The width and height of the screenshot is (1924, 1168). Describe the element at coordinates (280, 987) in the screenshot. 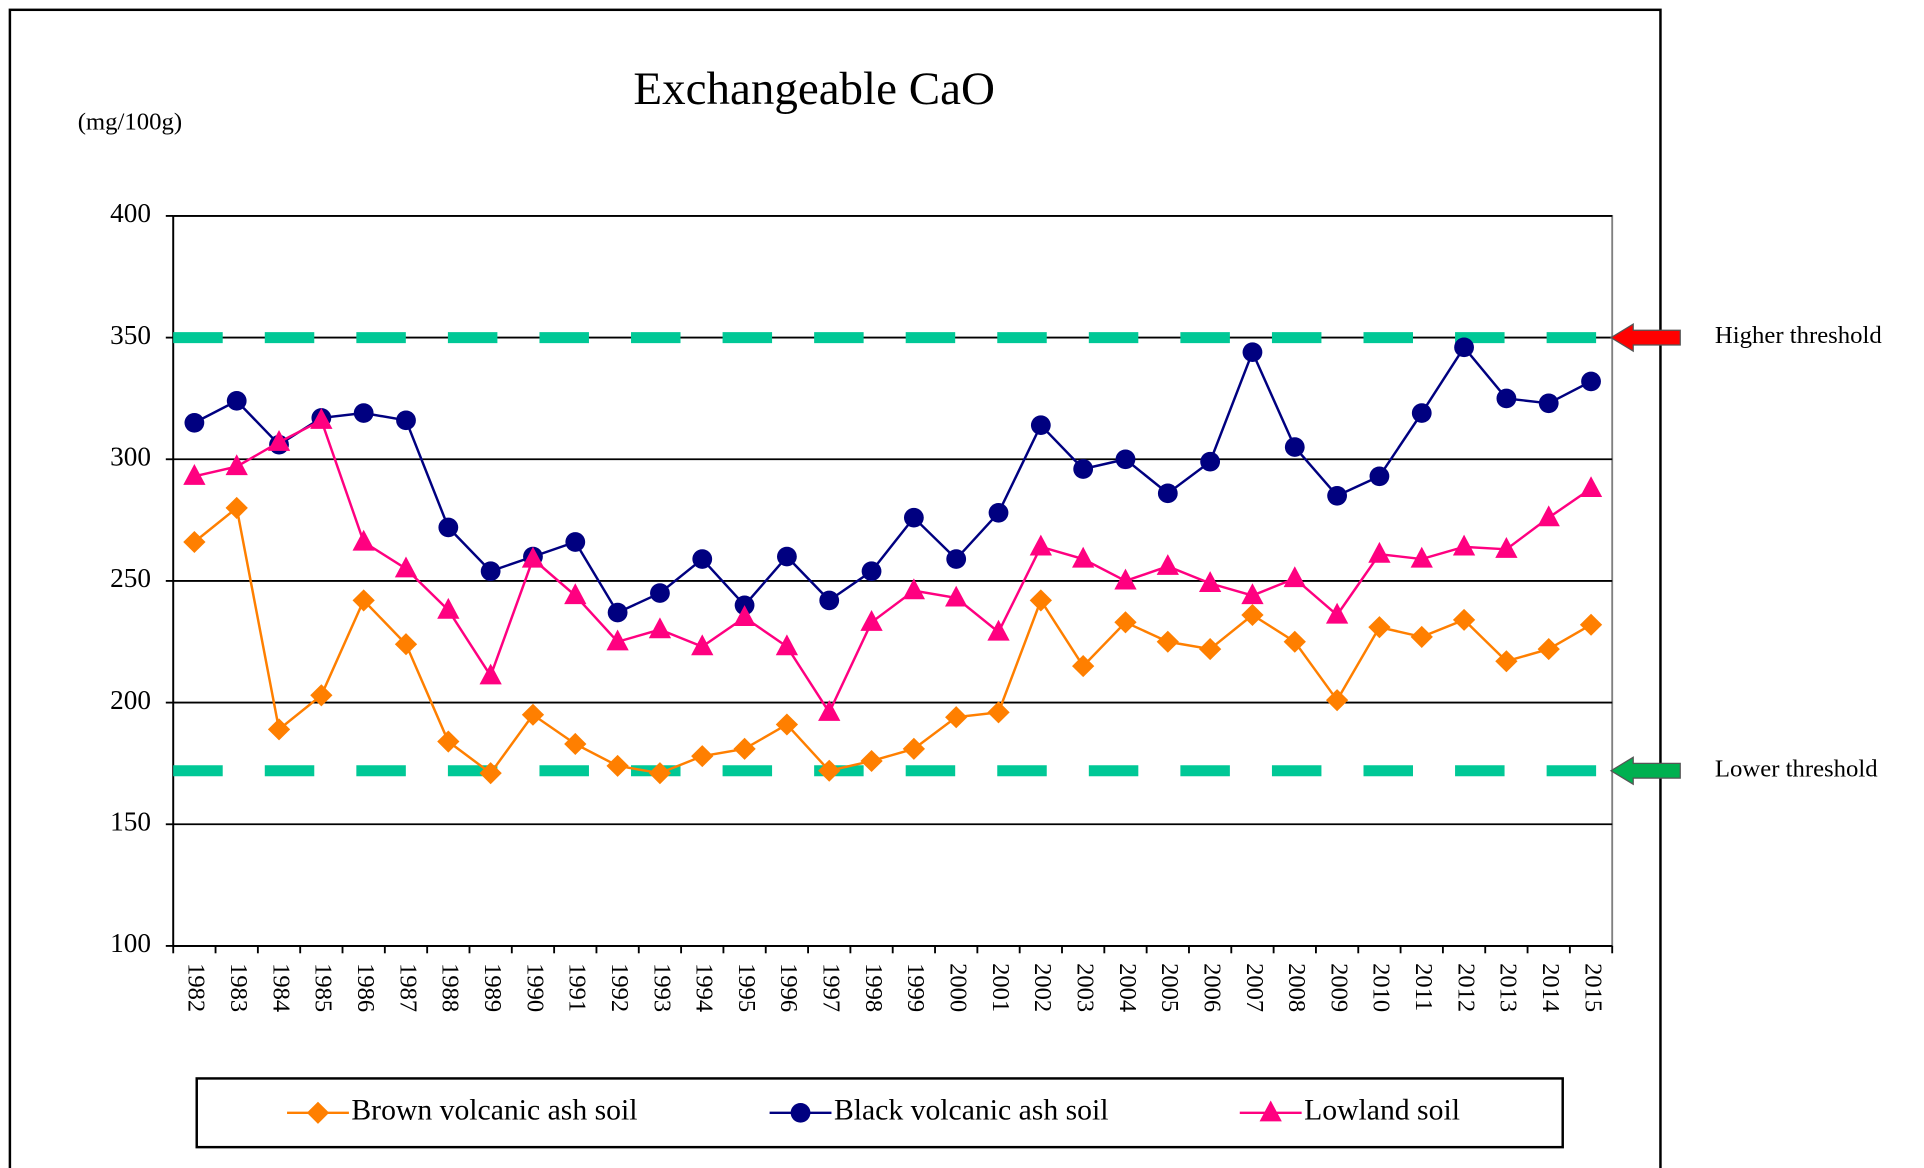

I see `x-tick-label: 1984` at that location.